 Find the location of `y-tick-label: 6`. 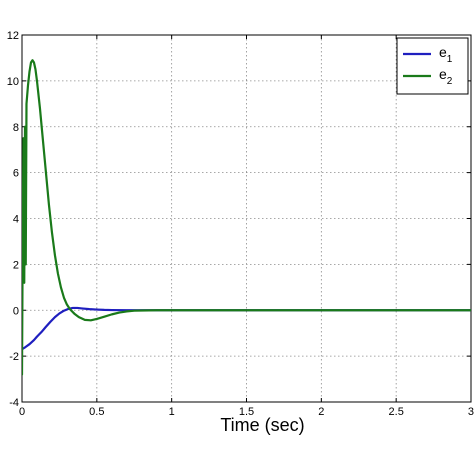

y-tick-label: 6 is located at coordinates (16, 174).